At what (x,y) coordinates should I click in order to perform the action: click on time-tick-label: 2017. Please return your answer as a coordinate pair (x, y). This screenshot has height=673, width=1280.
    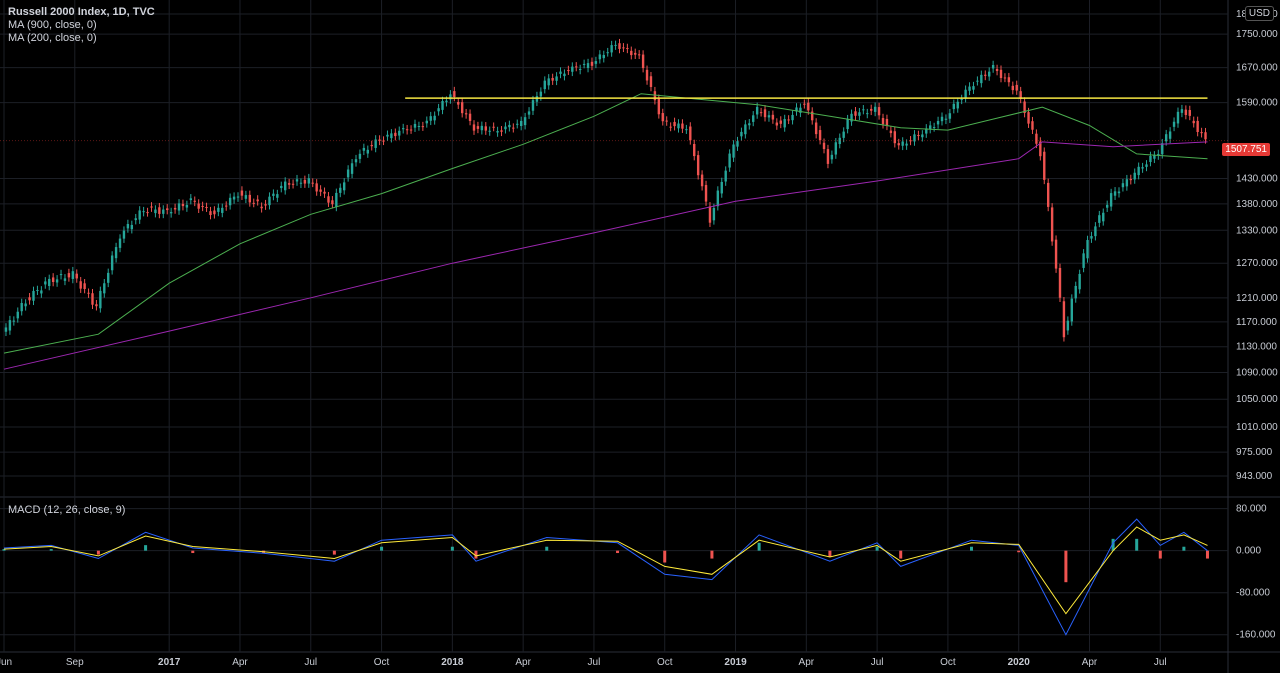
    Looking at the image, I should click on (169, 662).